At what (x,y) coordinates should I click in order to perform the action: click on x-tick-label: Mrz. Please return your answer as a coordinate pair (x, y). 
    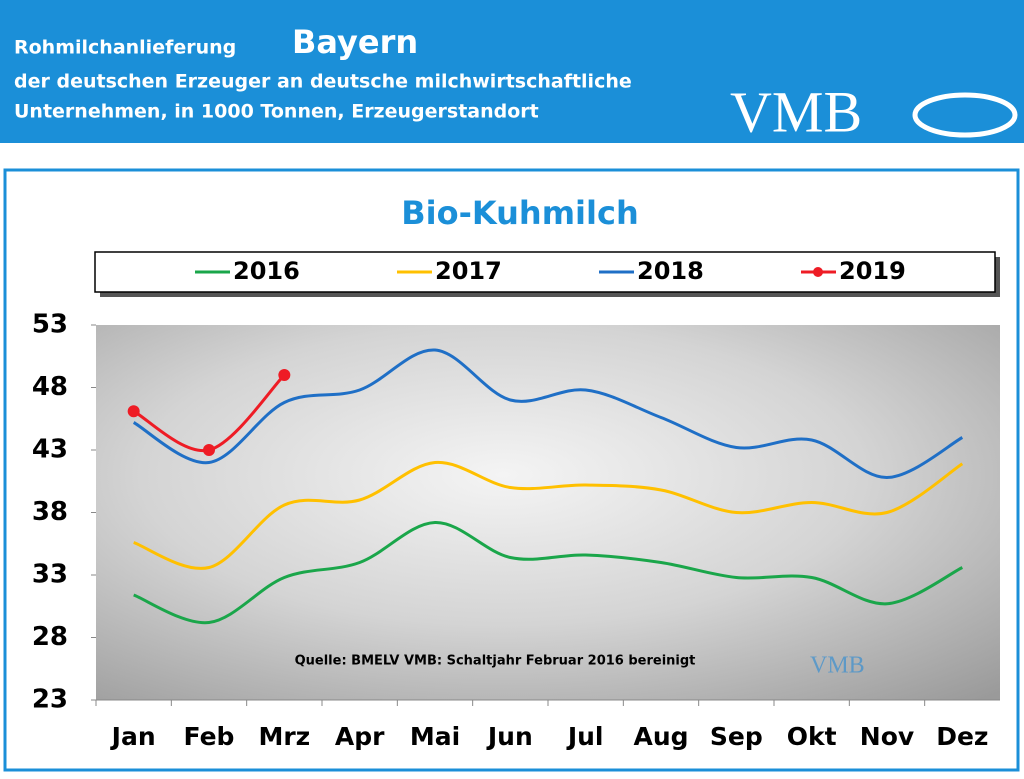
    Looking at the image, I should click on (284, 736).